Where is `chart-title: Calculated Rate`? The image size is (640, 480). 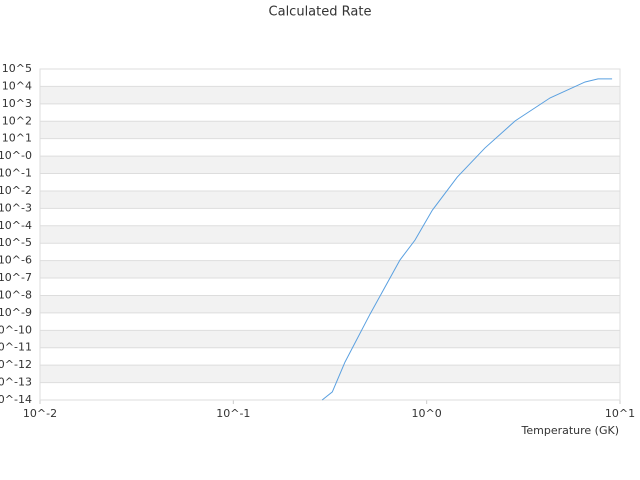 chart-title: Calculated Rate is located at coordinates (320, 12).